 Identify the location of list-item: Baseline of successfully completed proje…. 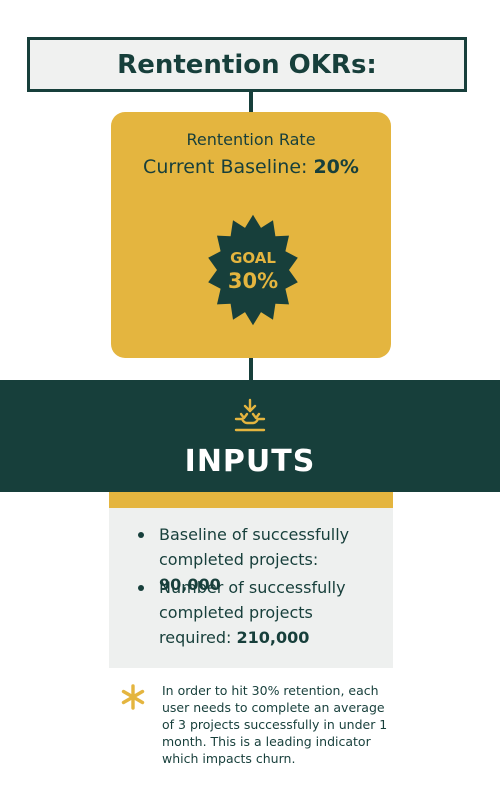
(258, 559).